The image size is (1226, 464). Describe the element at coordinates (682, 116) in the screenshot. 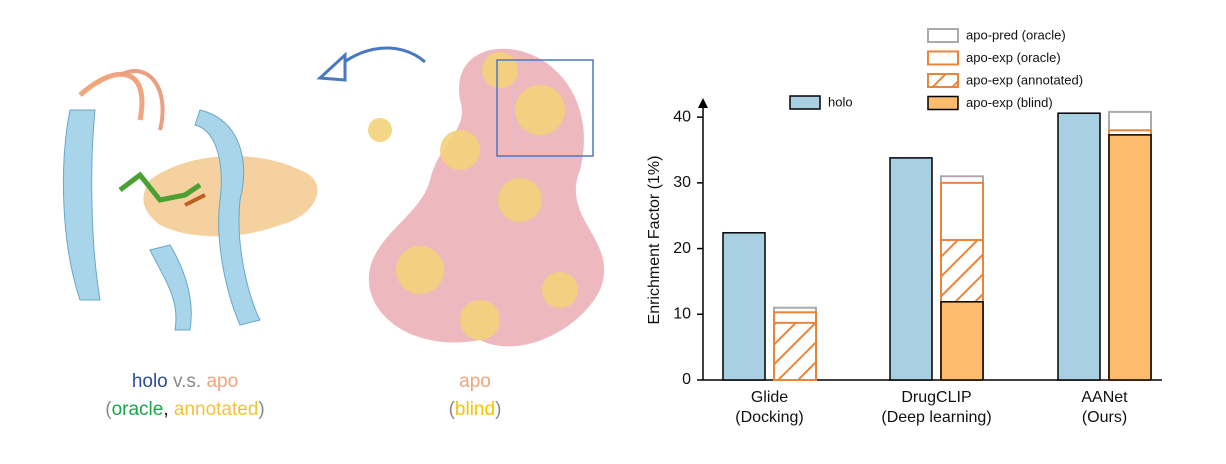

I see `y-tick-label: 40` at that location.